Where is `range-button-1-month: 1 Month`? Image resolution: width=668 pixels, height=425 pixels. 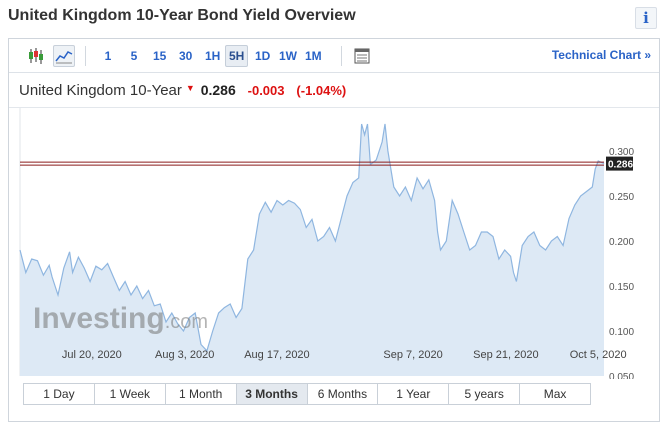 range-button-1-month: 1 Month is located at coordinates (201, 394).